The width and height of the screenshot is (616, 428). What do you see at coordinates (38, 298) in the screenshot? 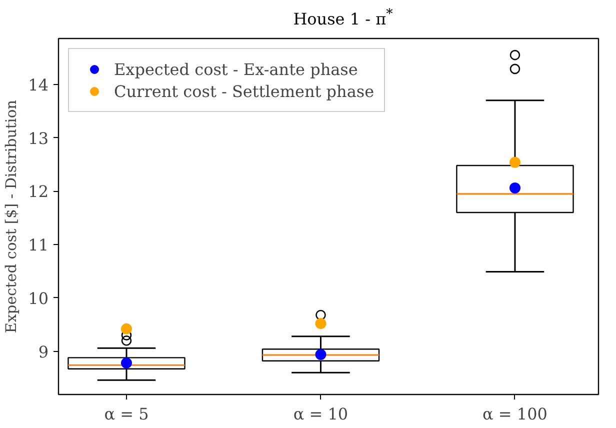
I see `y-tick-label: 10` at bounding box center [38, 298].